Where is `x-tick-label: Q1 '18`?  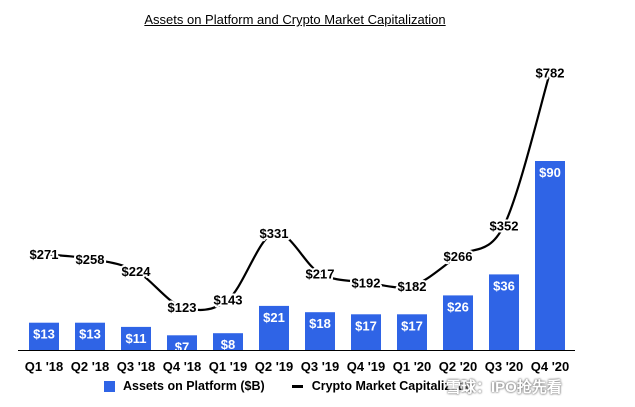
x-tick-label: Q1 '18 is located at coordinates (44, 366).